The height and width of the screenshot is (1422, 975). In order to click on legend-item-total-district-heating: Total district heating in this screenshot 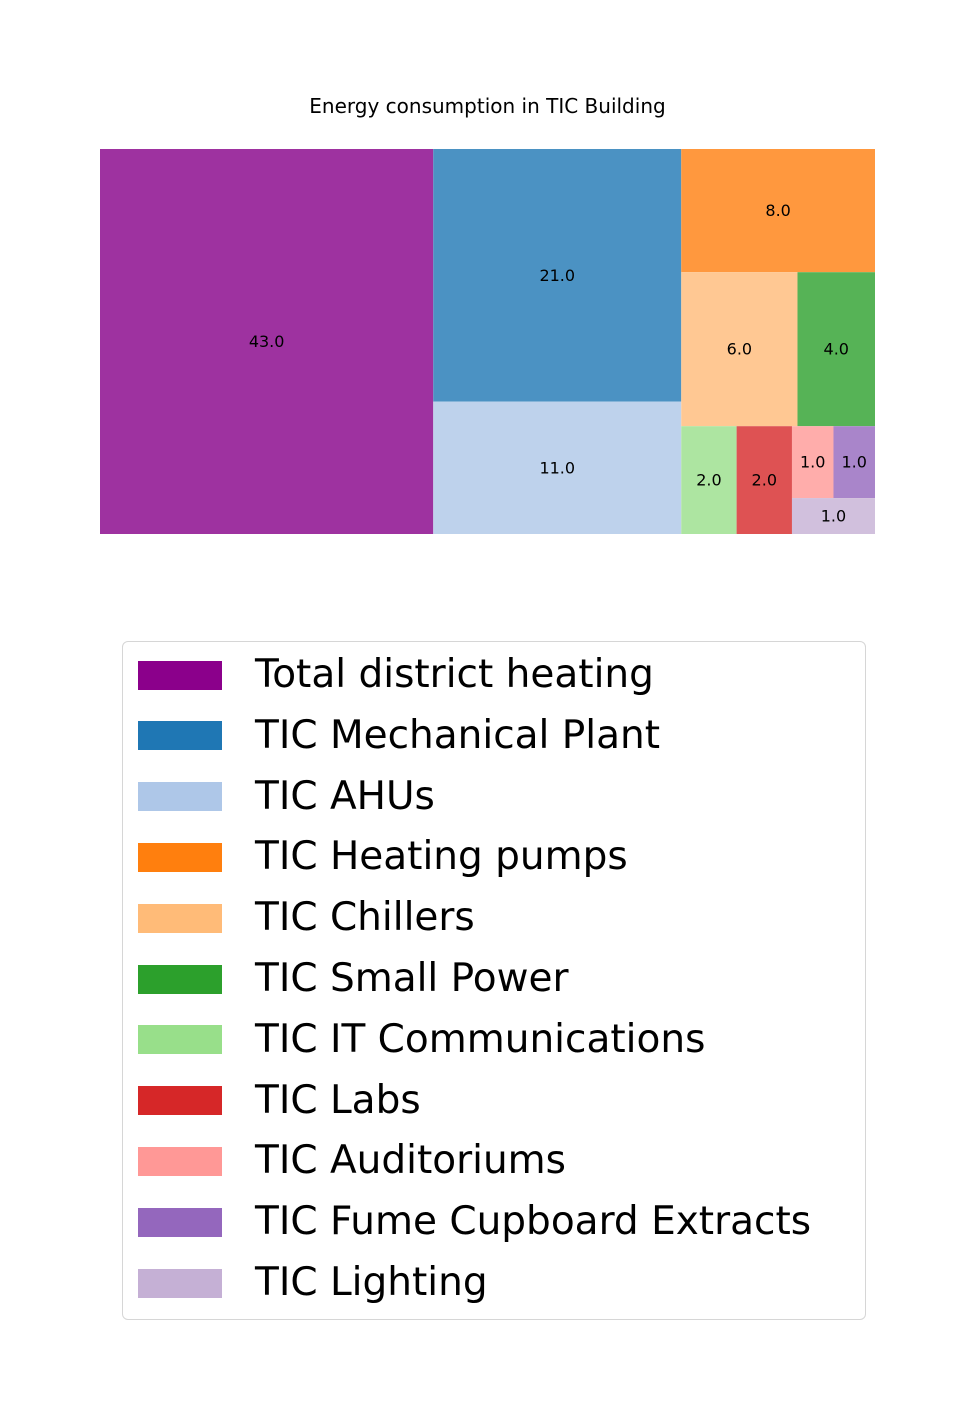, I will do `click(396, 675)`.